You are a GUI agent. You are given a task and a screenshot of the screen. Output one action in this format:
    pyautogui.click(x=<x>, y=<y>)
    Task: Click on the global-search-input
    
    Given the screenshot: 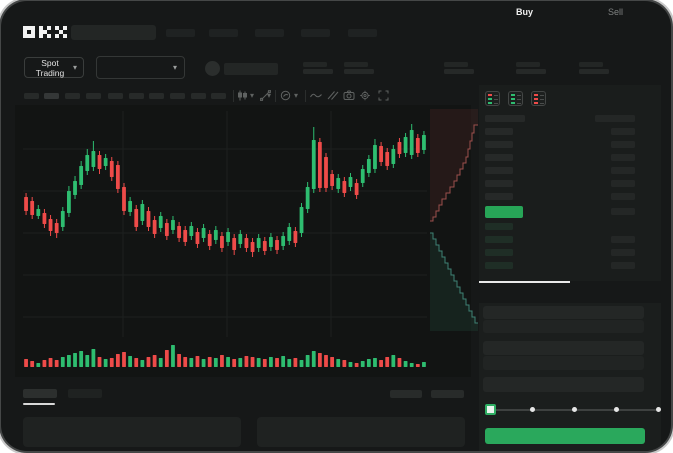 What is the action you would take?
    pyautogui.click(x=113, y=32)
    